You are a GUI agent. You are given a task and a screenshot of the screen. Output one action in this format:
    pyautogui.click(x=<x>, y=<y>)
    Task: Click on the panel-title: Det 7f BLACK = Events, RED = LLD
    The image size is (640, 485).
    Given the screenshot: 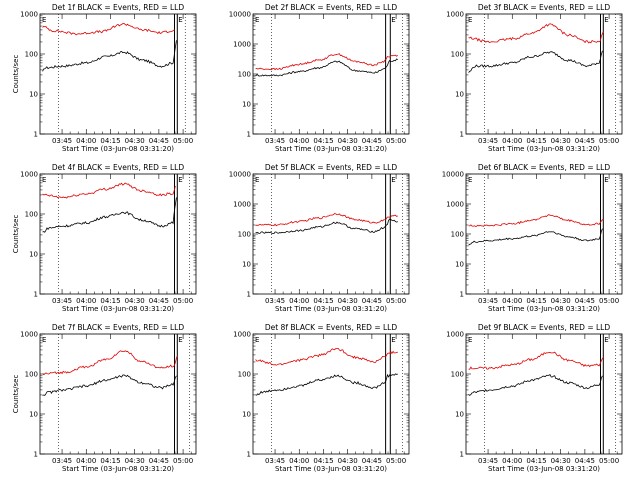 What is the action you would take?
    pyautogui.click(x=118, y=327)
    